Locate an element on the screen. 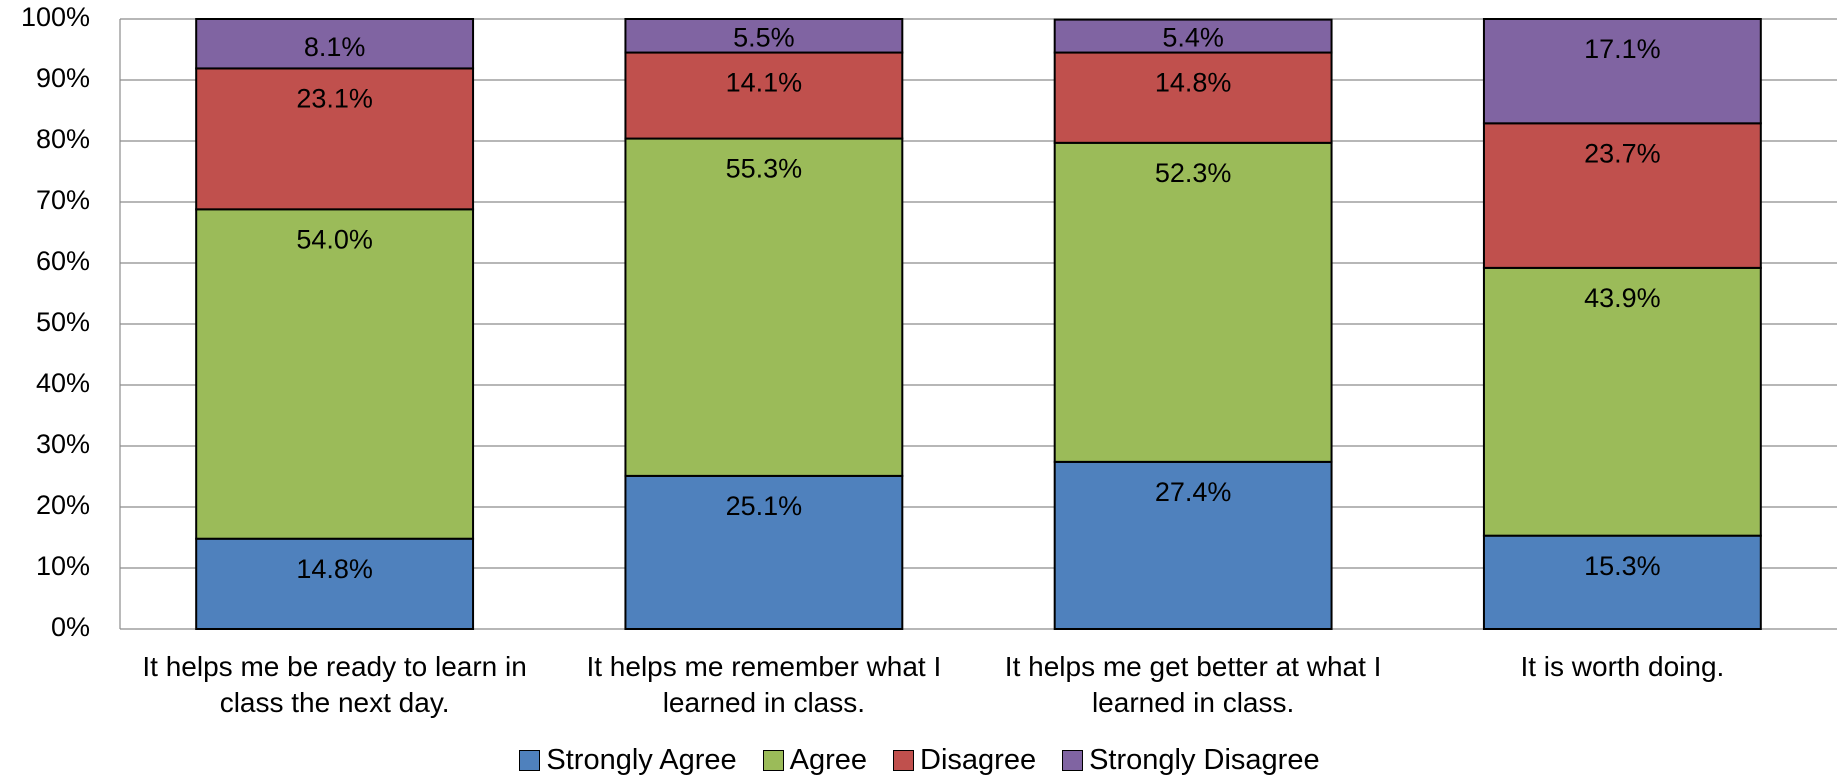 The width and height of the screenshot is (1839, 782). y-tick-label: 100% is located at coordinates (55, 17).